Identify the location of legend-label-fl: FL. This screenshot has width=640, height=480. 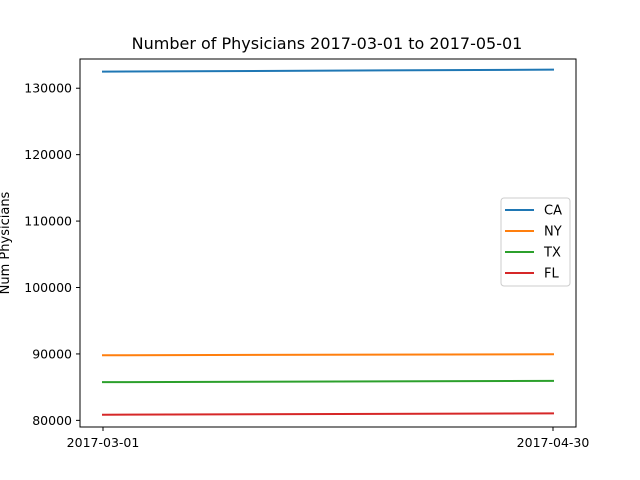
(551, 274).